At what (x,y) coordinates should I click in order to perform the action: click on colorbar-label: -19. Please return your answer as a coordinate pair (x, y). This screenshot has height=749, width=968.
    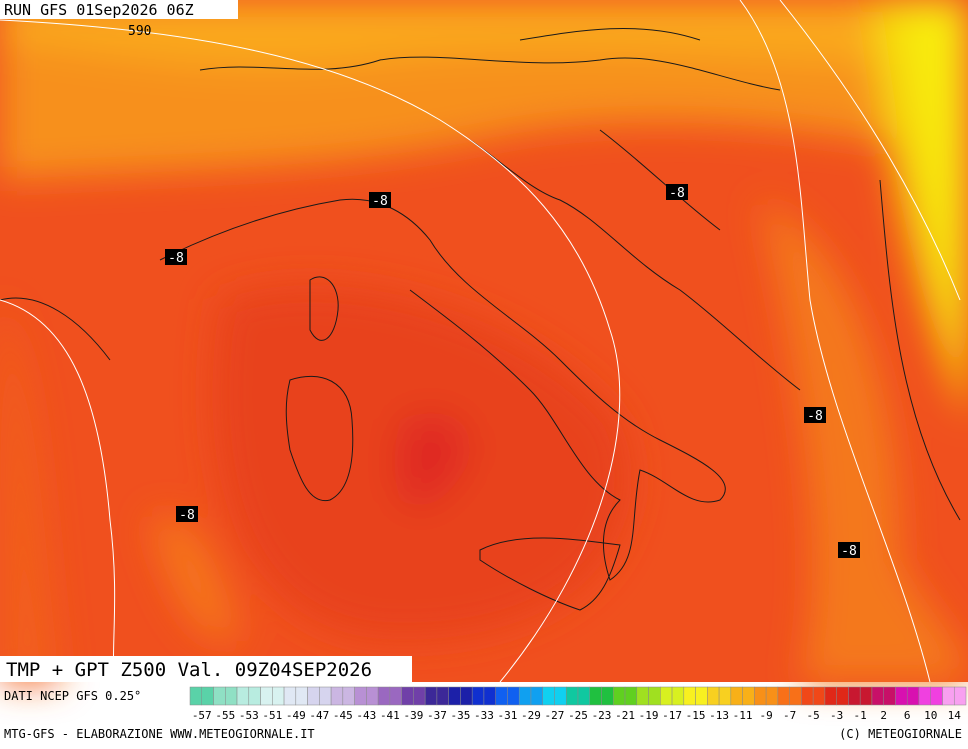
    Looking at the image, I should click on (649, 715).